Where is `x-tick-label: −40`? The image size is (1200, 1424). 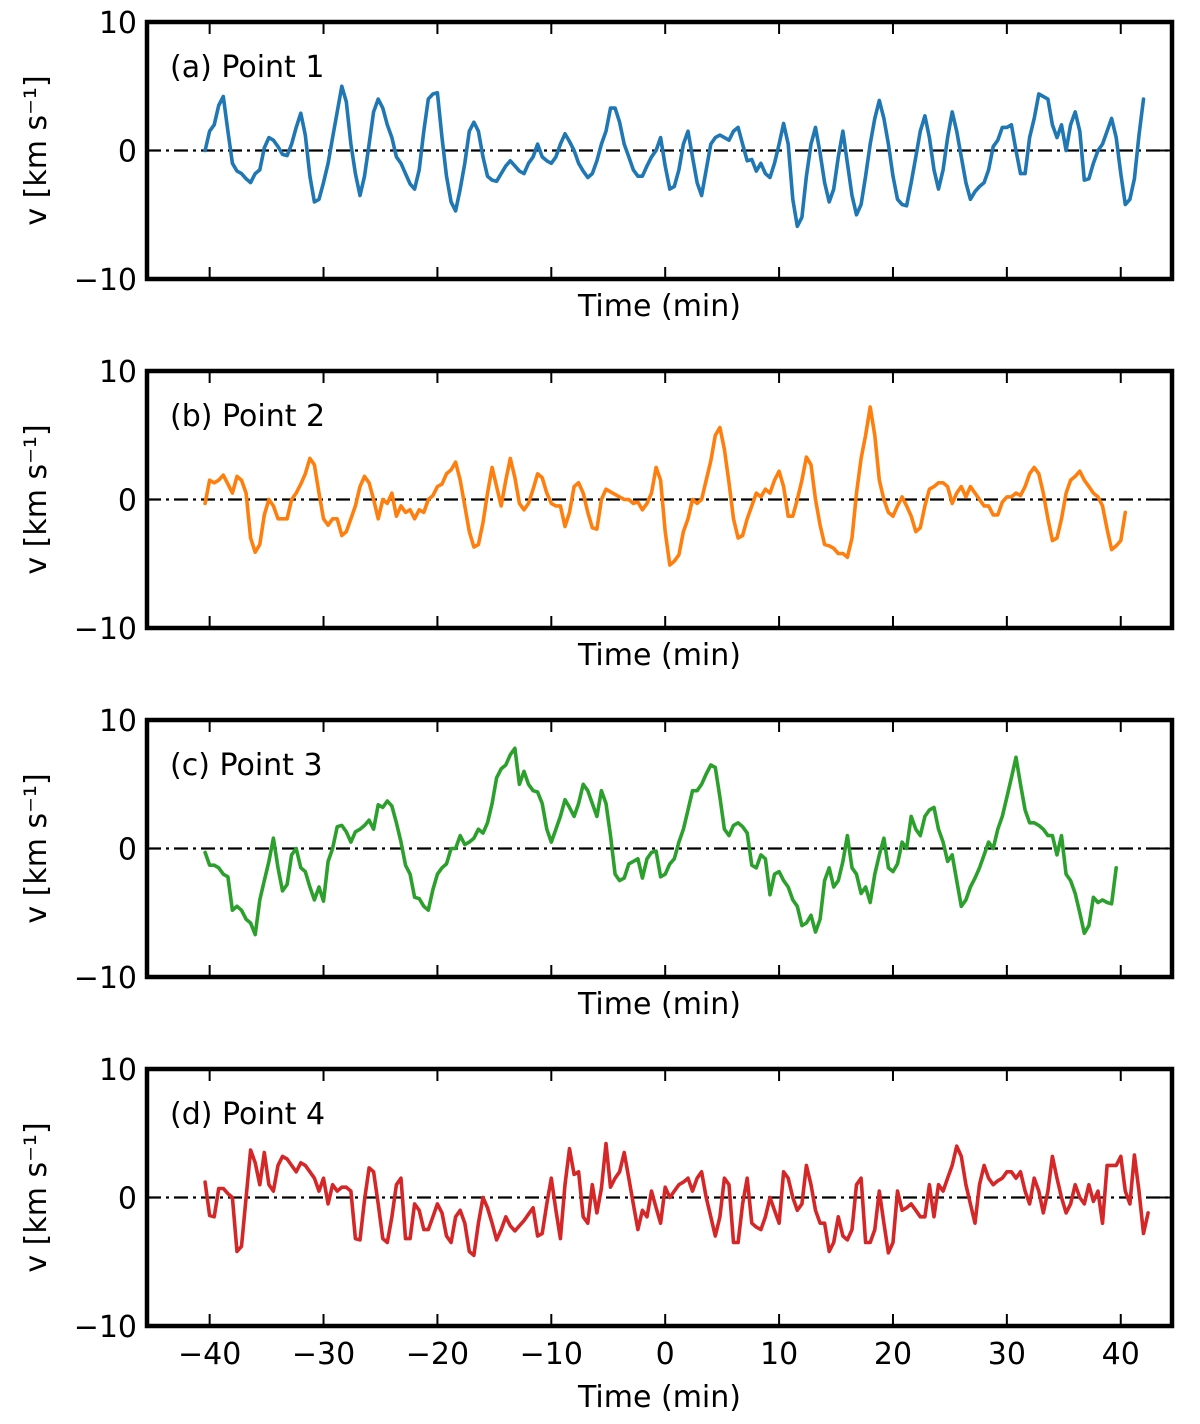
x-tick-label: −40 is located at coordinates (209, 1354).